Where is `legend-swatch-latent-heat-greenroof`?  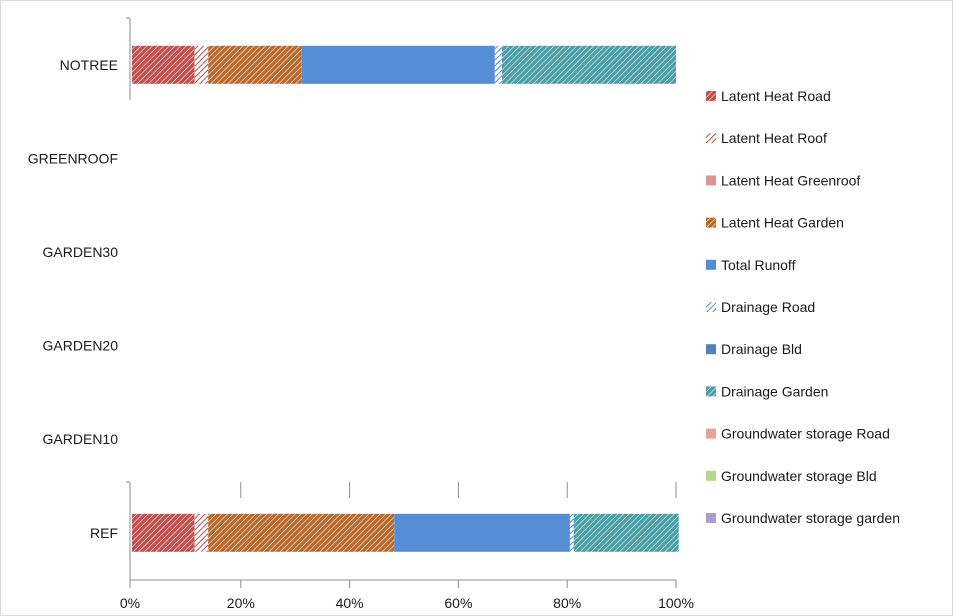 legend-swatch-latent-heat-greenroof is located at coordinates (711, 180).